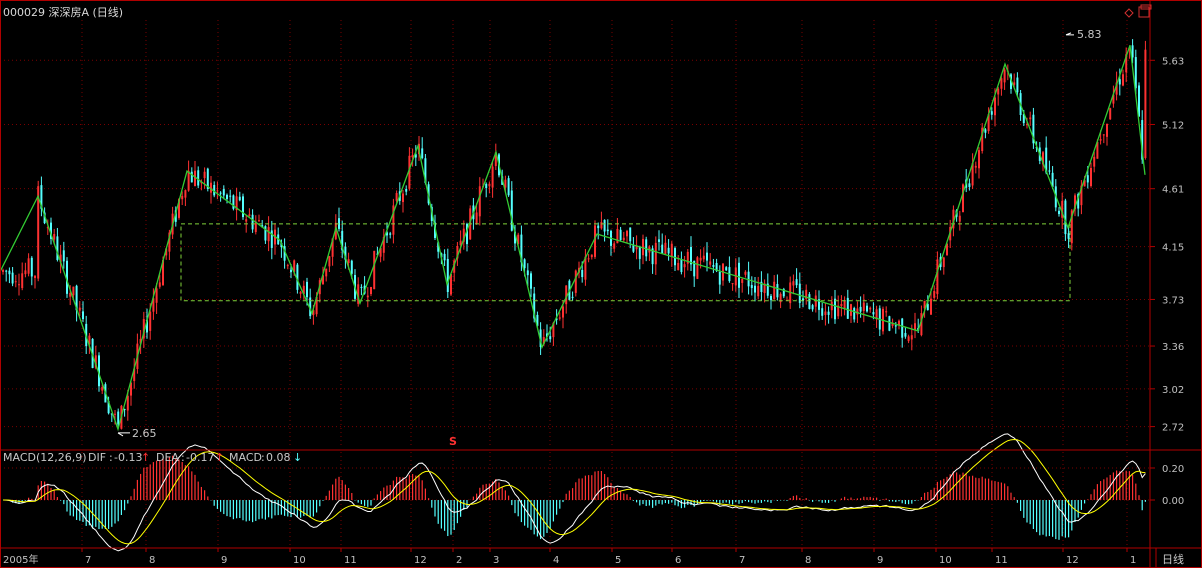 This screenshot has width=1202, height=568. What do you see at coordinates (1173, 61) in the screenshot?
I see `price-tick-label: 5.63` at bounding box center [1173, 61].